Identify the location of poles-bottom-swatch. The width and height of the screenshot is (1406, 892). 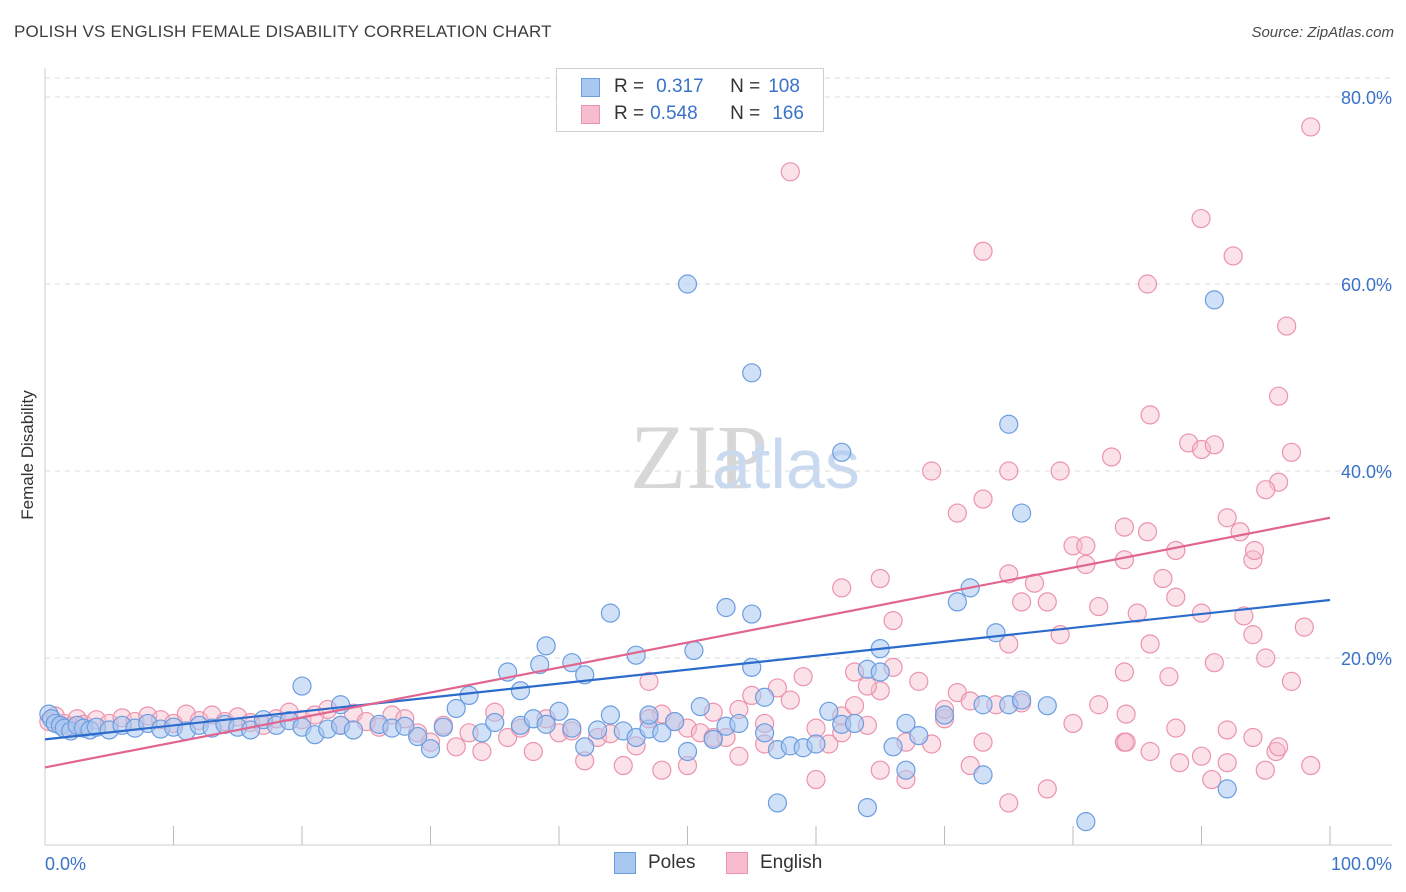
(625, 863).